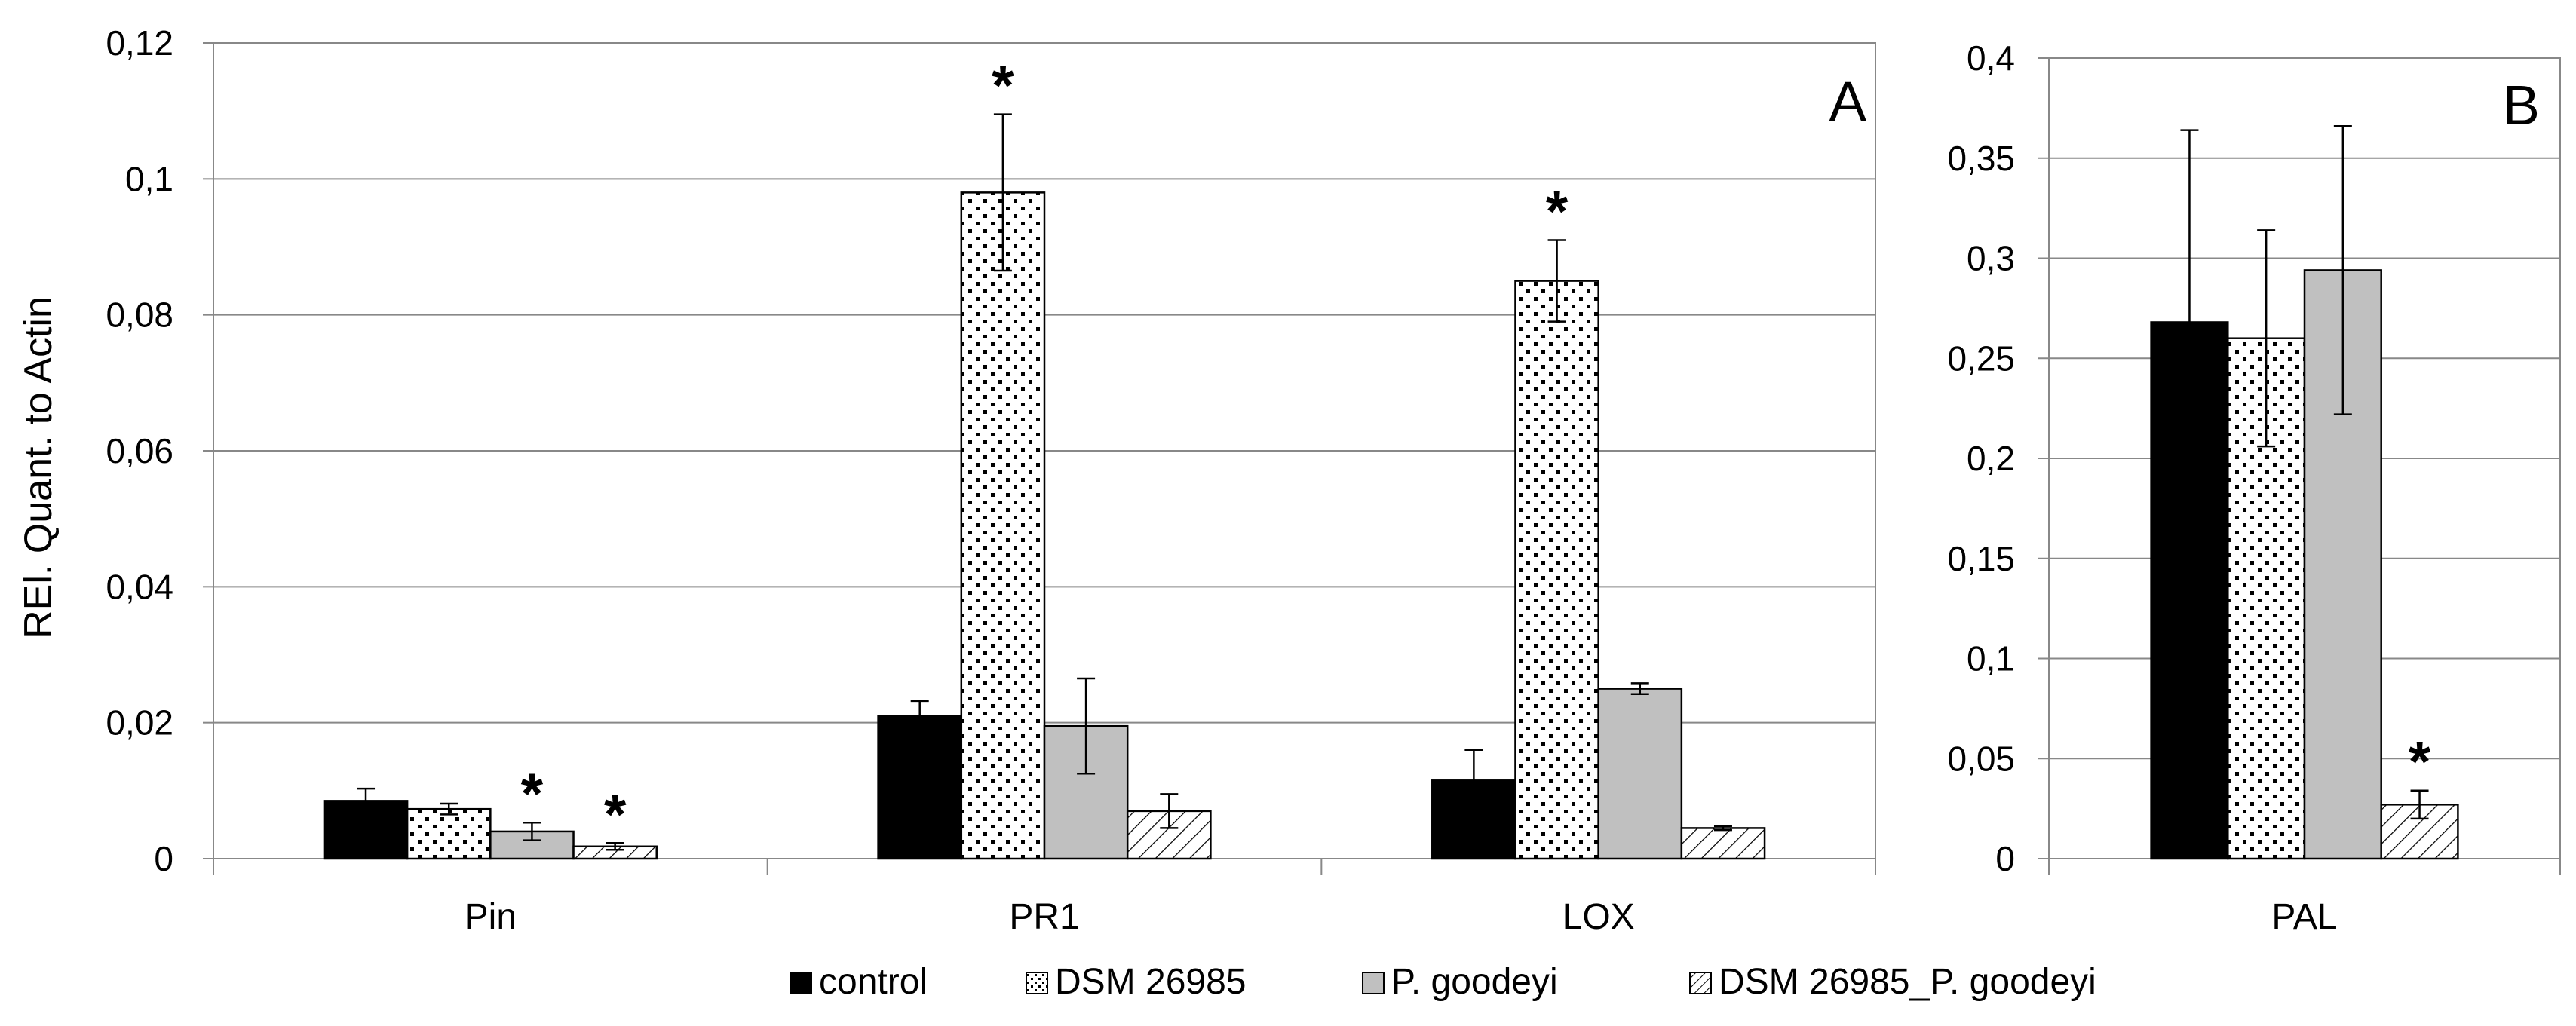 Image resolution: width=2576 pixels, height=1026 pixels. Describe the element at coordinates (1037, 983) in the screenshot. I see `legend-swatch-dsm` at that location.